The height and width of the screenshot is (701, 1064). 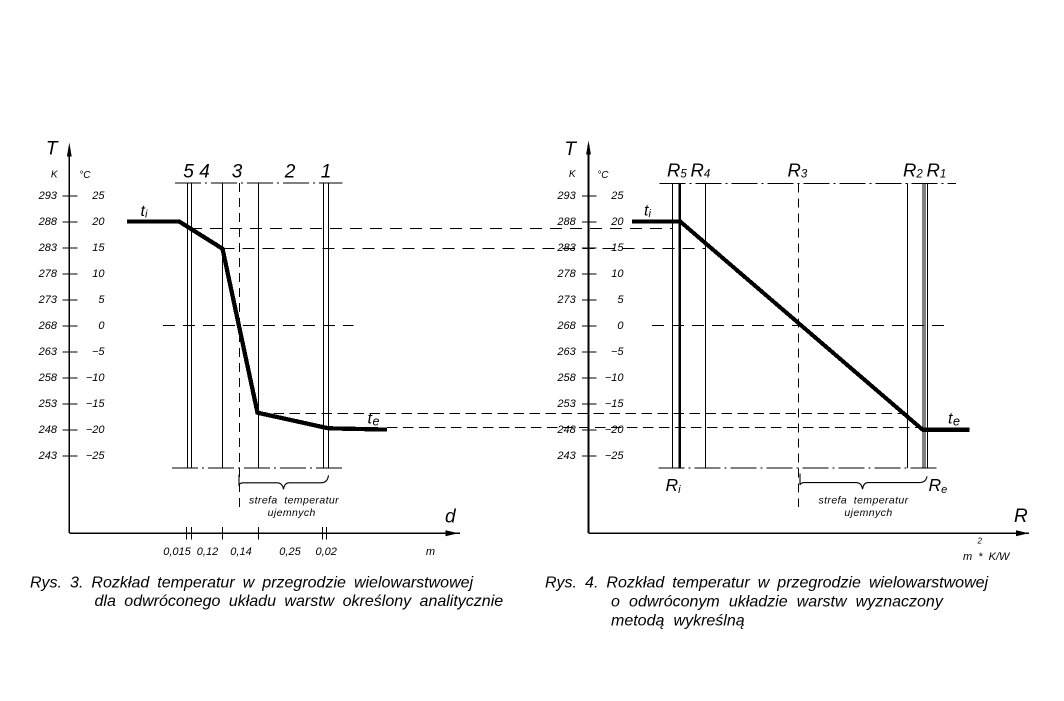 I want to click on svg-text: 1, so click(x=326, y=172).